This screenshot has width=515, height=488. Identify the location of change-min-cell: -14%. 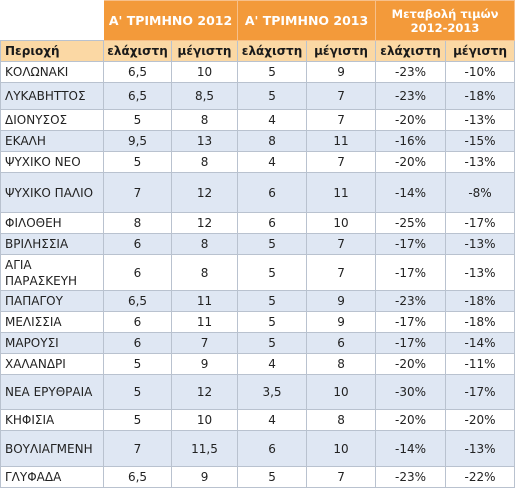
(411, 448).